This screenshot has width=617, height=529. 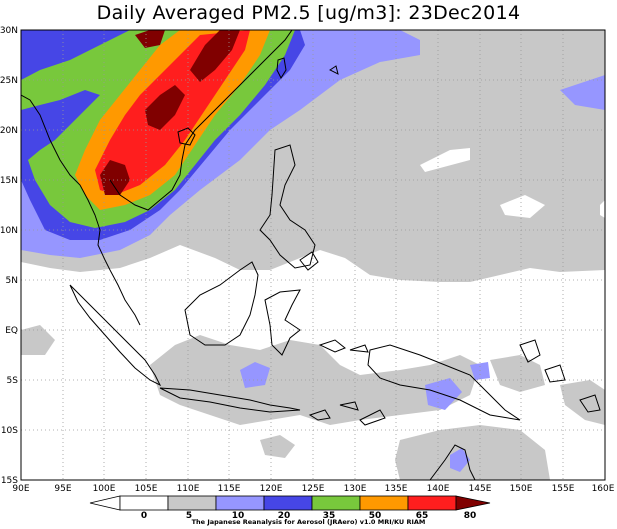 I want to click on lon-label: 105E, so click(x=146, y=489).